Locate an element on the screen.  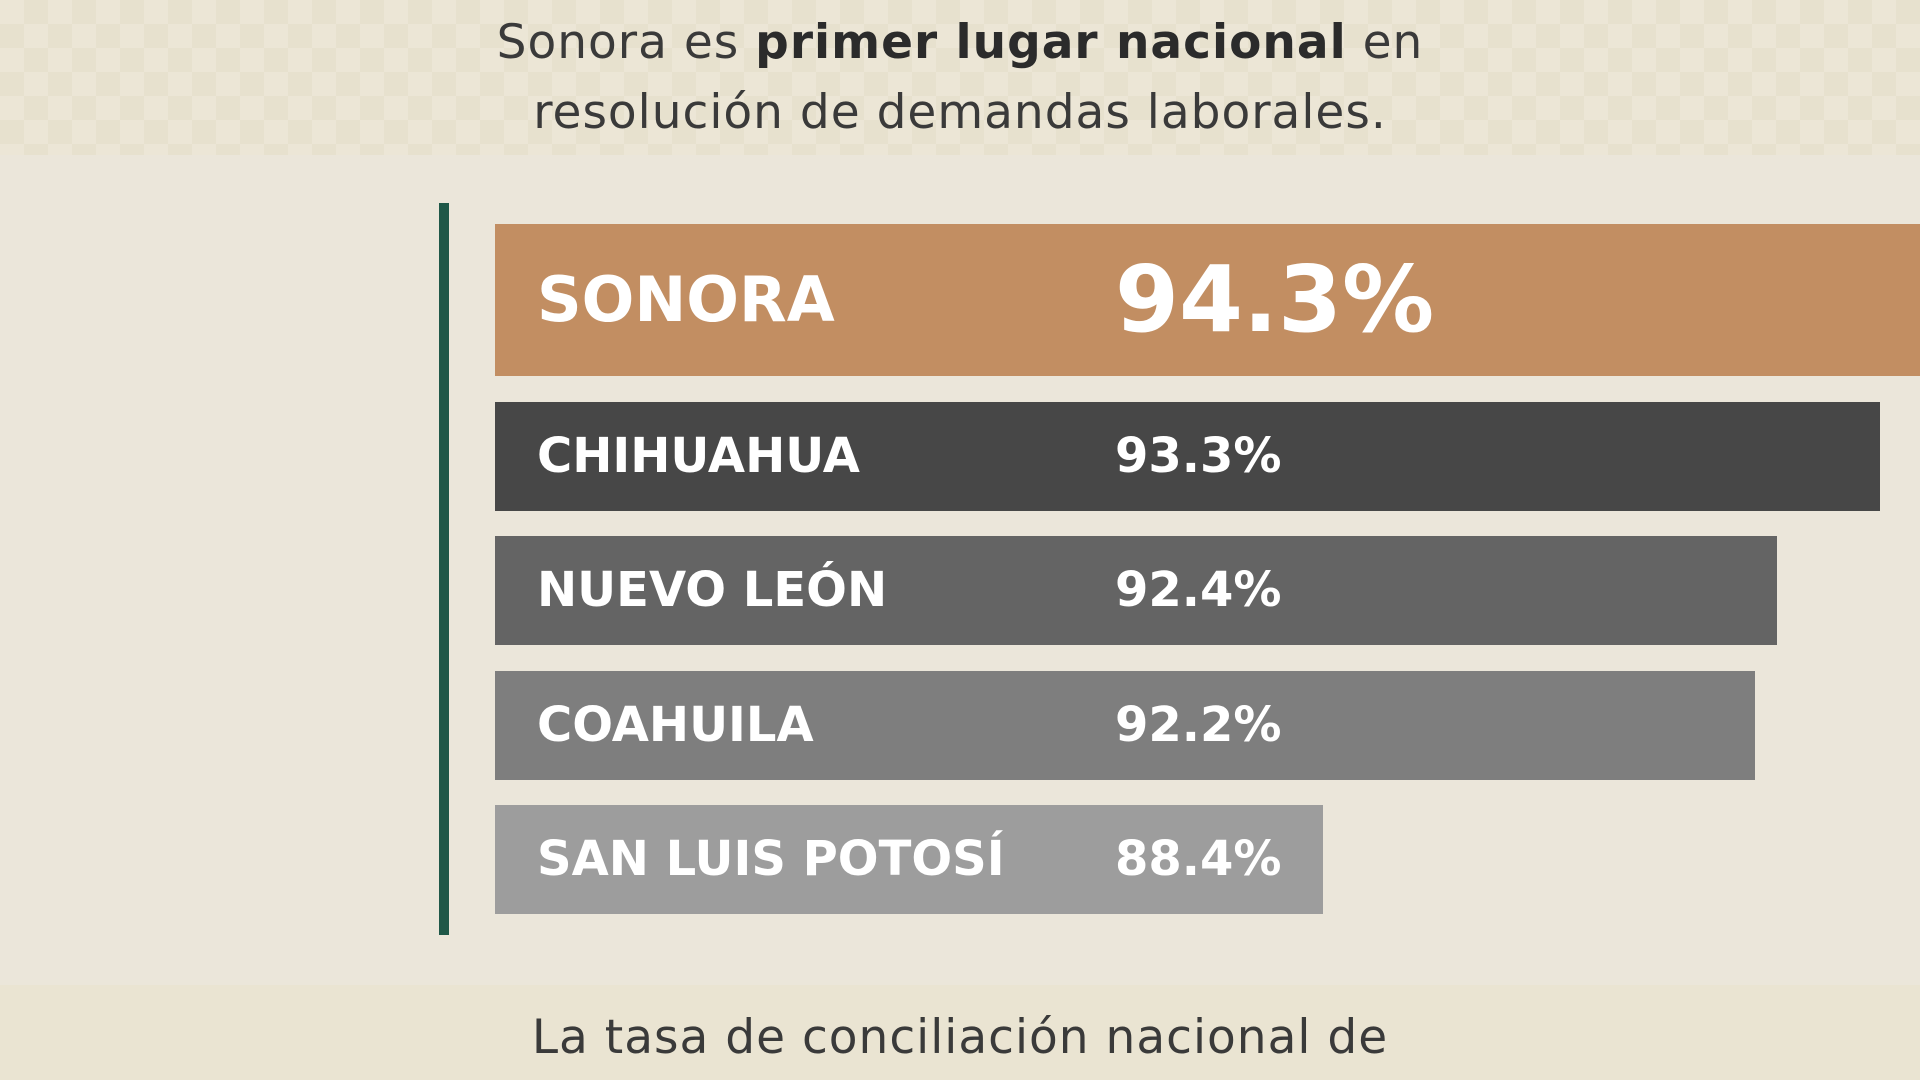
headline-line-1: Sonora es primer lugar nacional en is located at coordinates (960, 43).